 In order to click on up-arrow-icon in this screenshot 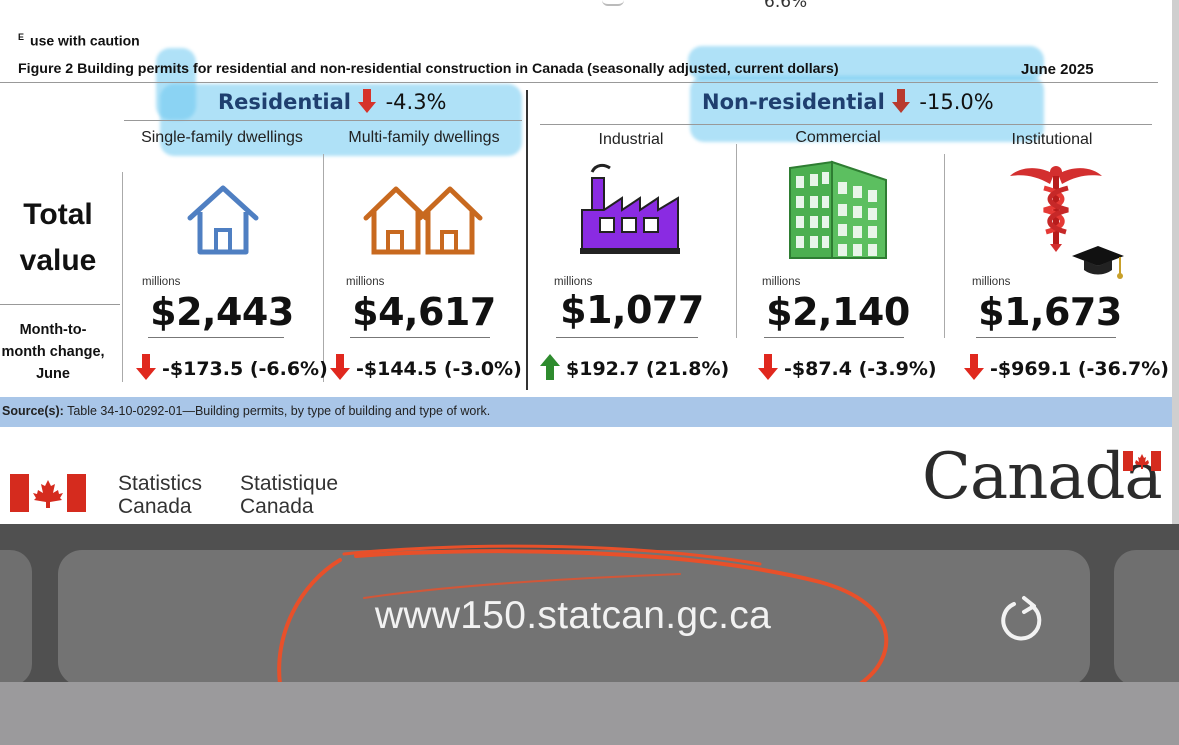, I will do `click(550, 367)`.